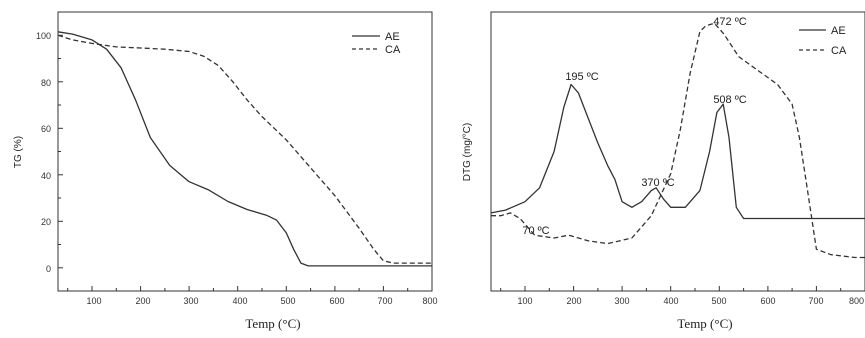 This screenshot has height=338, width=865. Describe the element at coordinates (535, 231) in the screenshot. I see `dtg-peak-label: 70 ºC` at that location.